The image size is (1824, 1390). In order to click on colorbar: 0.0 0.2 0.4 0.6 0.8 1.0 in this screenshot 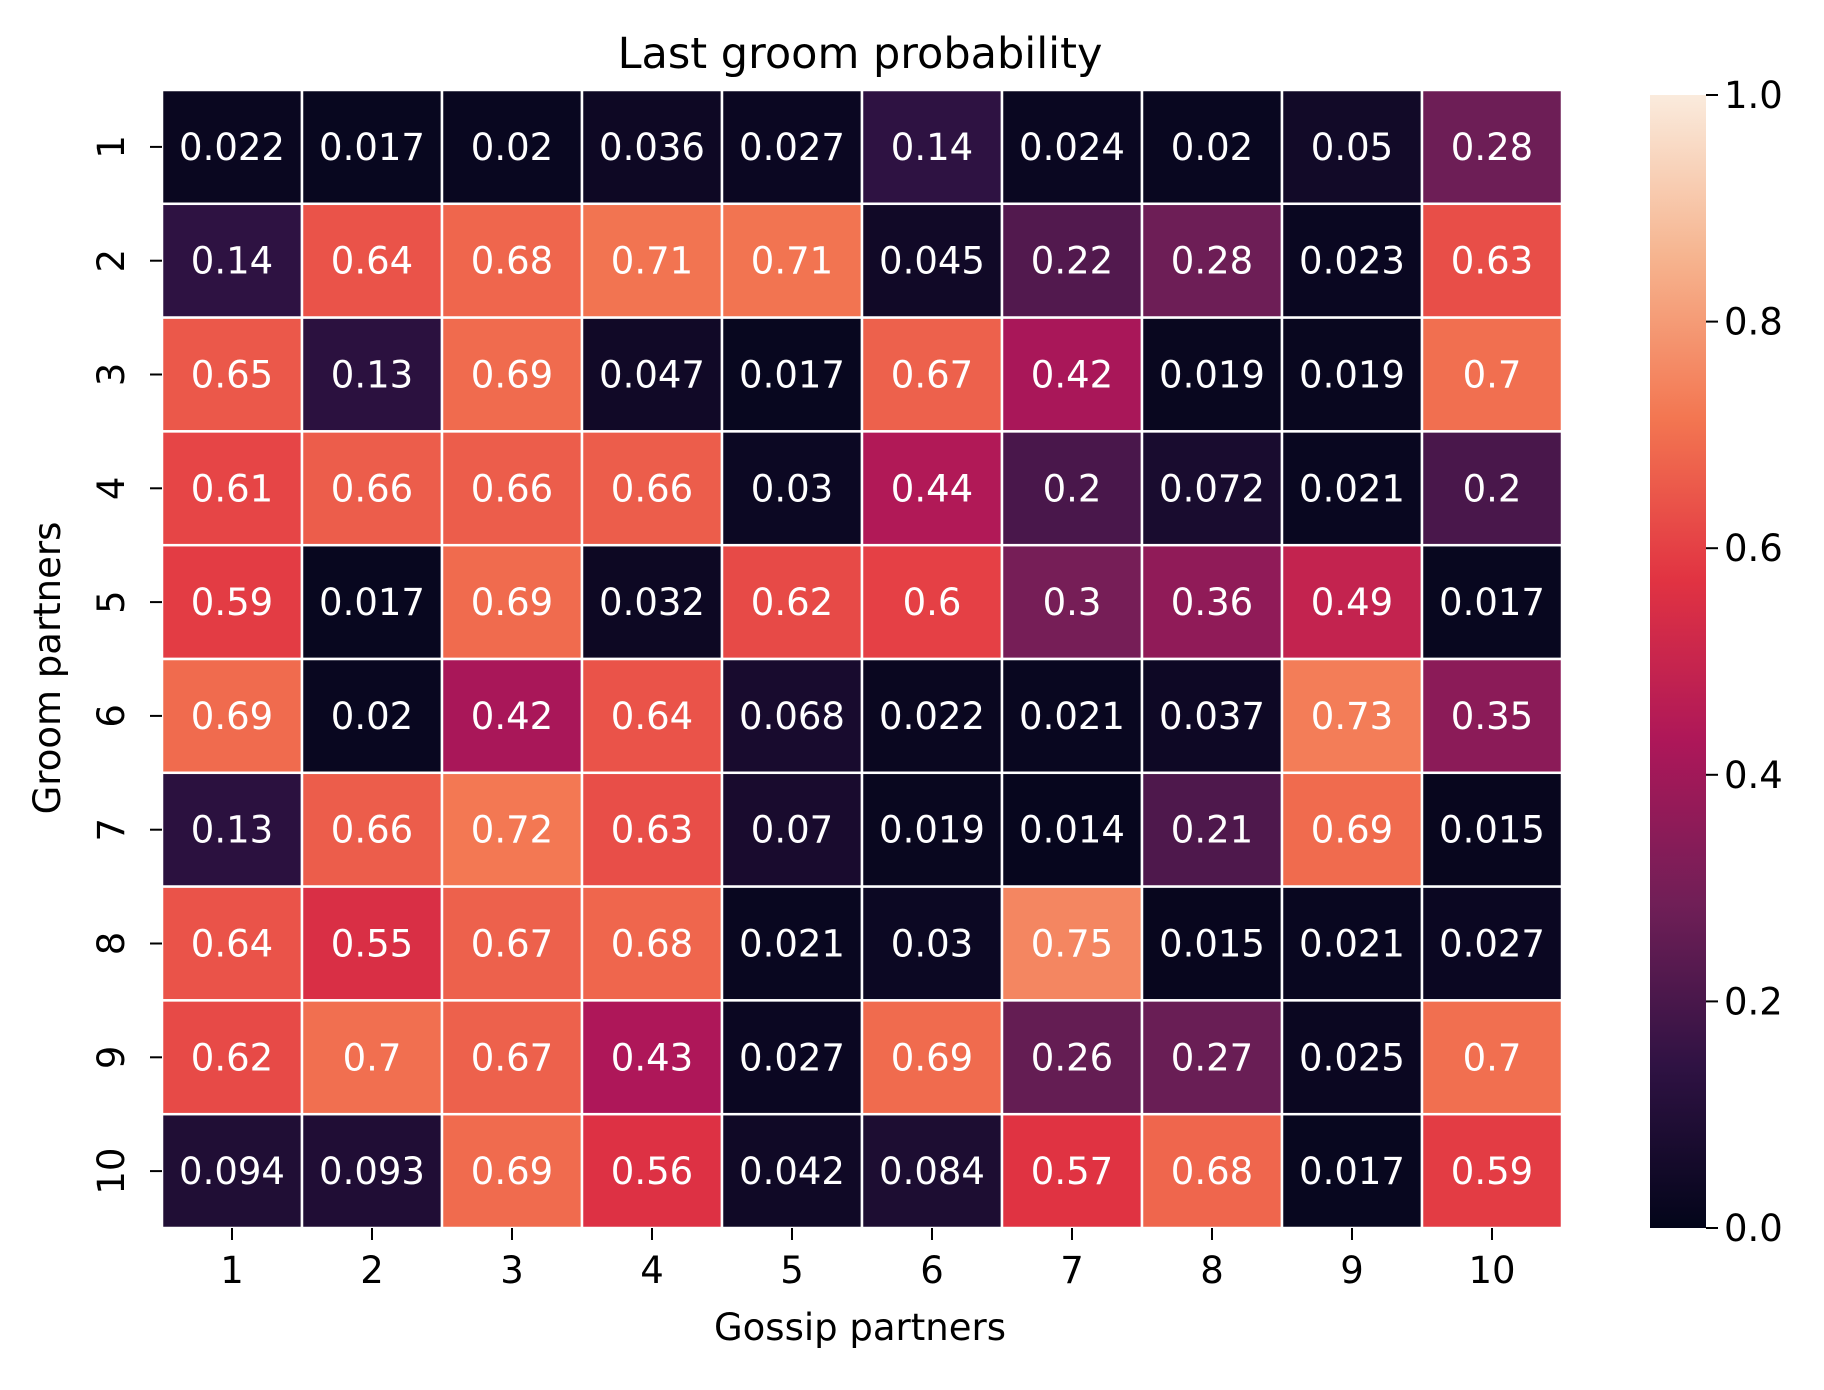, I will do `click(1716, 662)`.